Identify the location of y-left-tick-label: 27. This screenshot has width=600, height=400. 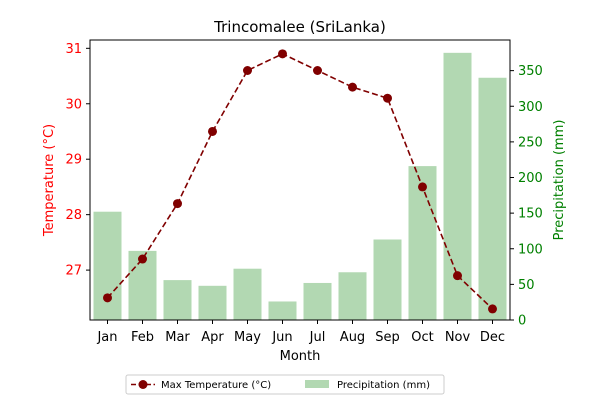
(73, 271).